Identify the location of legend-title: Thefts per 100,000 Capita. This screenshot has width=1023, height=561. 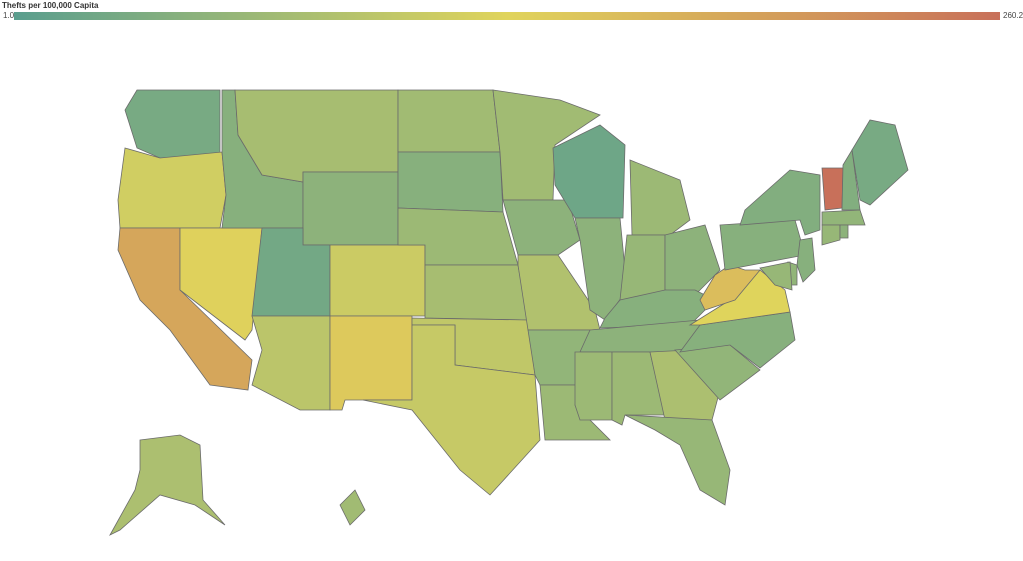
(50, 5).